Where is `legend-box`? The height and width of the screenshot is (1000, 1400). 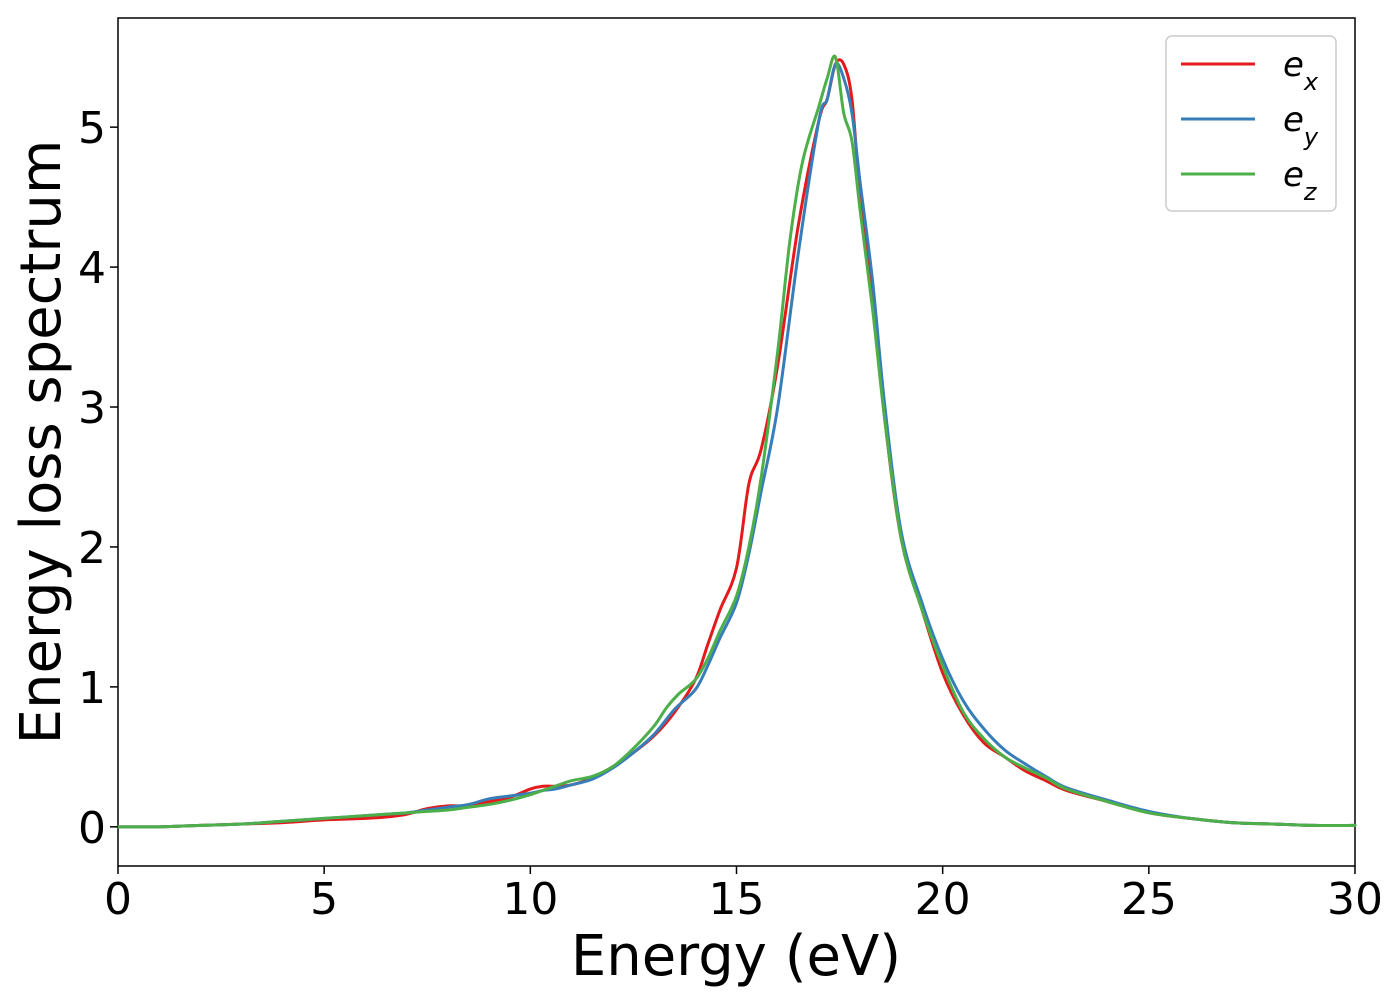 legend-box is located at coordinates (1251, 123).